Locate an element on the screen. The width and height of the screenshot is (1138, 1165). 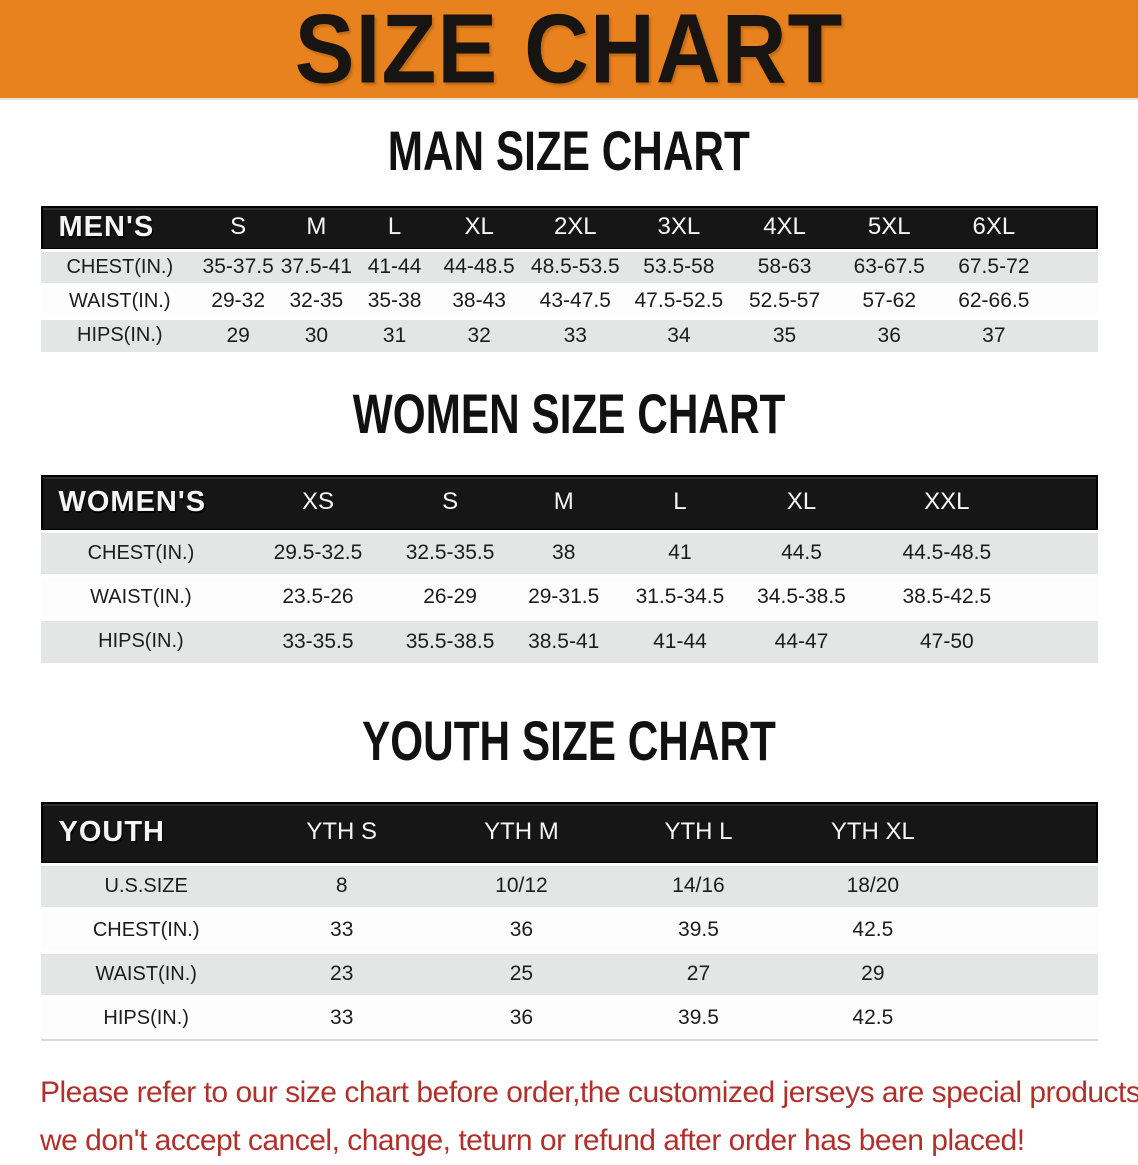
measurement-value: 43-47.5 is located at coordinates (575, 301).